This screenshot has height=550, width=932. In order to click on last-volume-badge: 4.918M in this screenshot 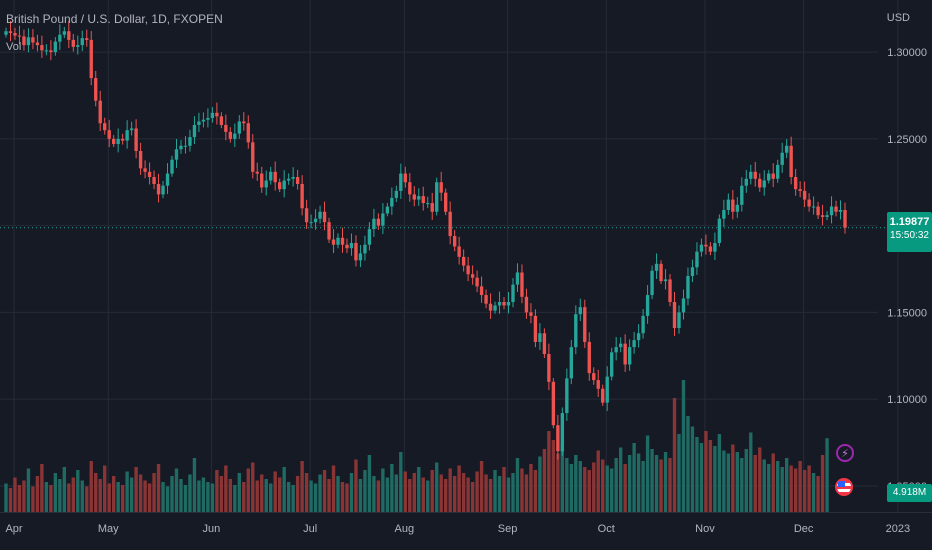, I will do `click(909, 493)`.